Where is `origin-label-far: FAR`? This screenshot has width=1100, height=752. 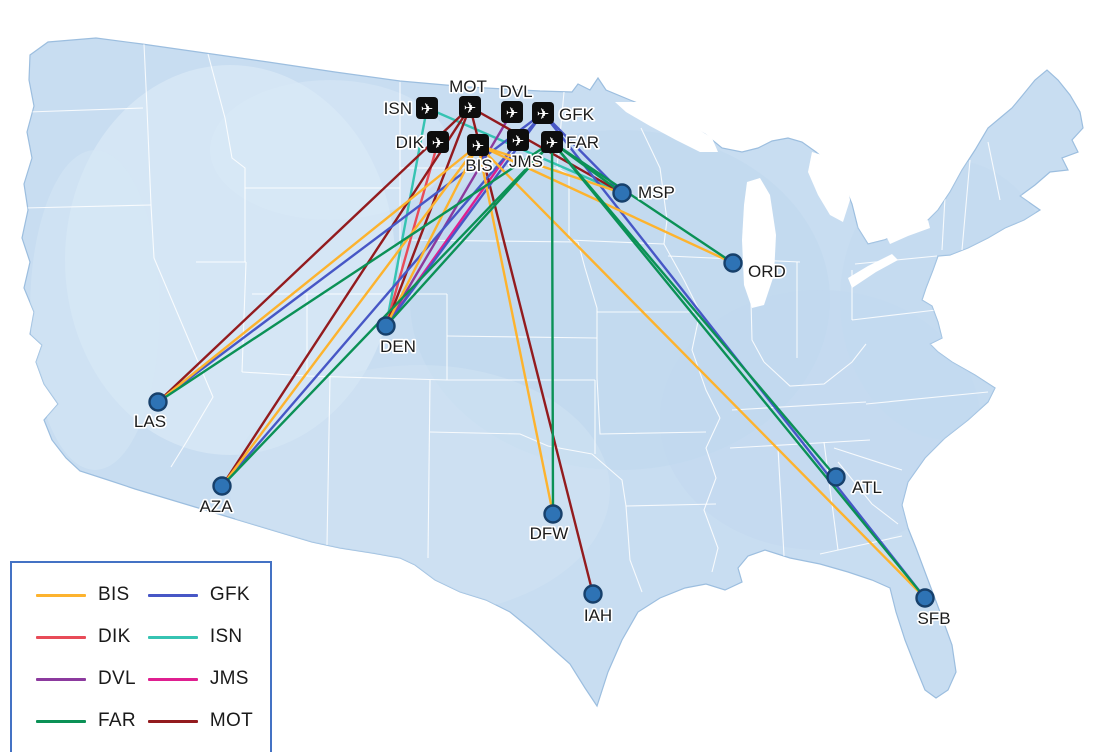 origin-label-far: FAR is located at coordinates (582, 142).